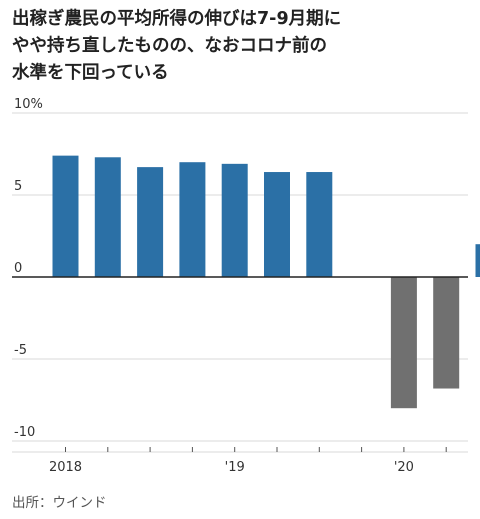  Describe the element at coordinates (24, 432) in the screenshot. I see `y-tick-label: -10` at that location.